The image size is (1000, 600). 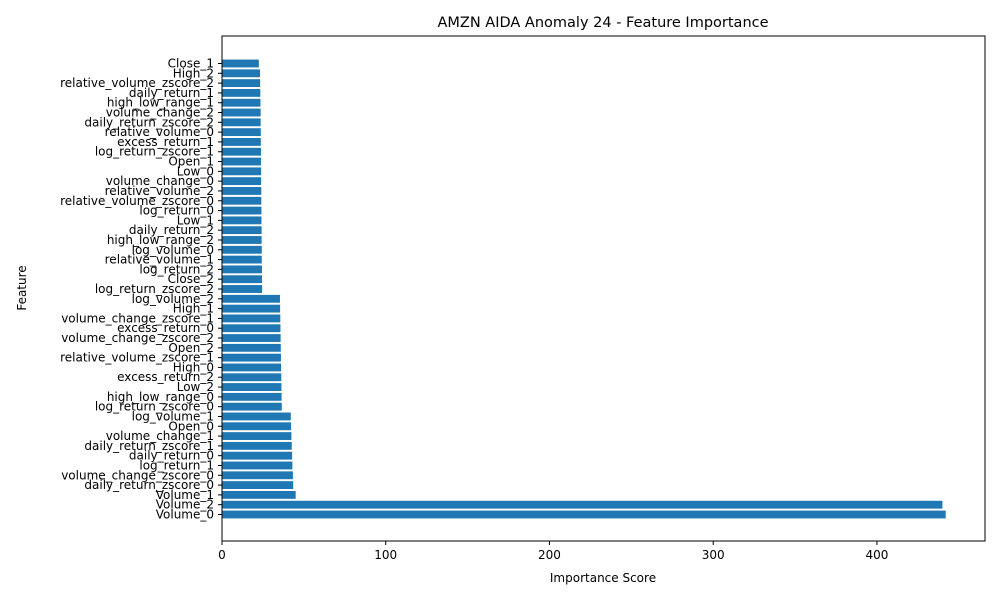 What do you see at coordinates (137, 201) in the screenshot?
I see `y-tick-label: relative_volume_zscore_0` at bounding box center [137, 201].